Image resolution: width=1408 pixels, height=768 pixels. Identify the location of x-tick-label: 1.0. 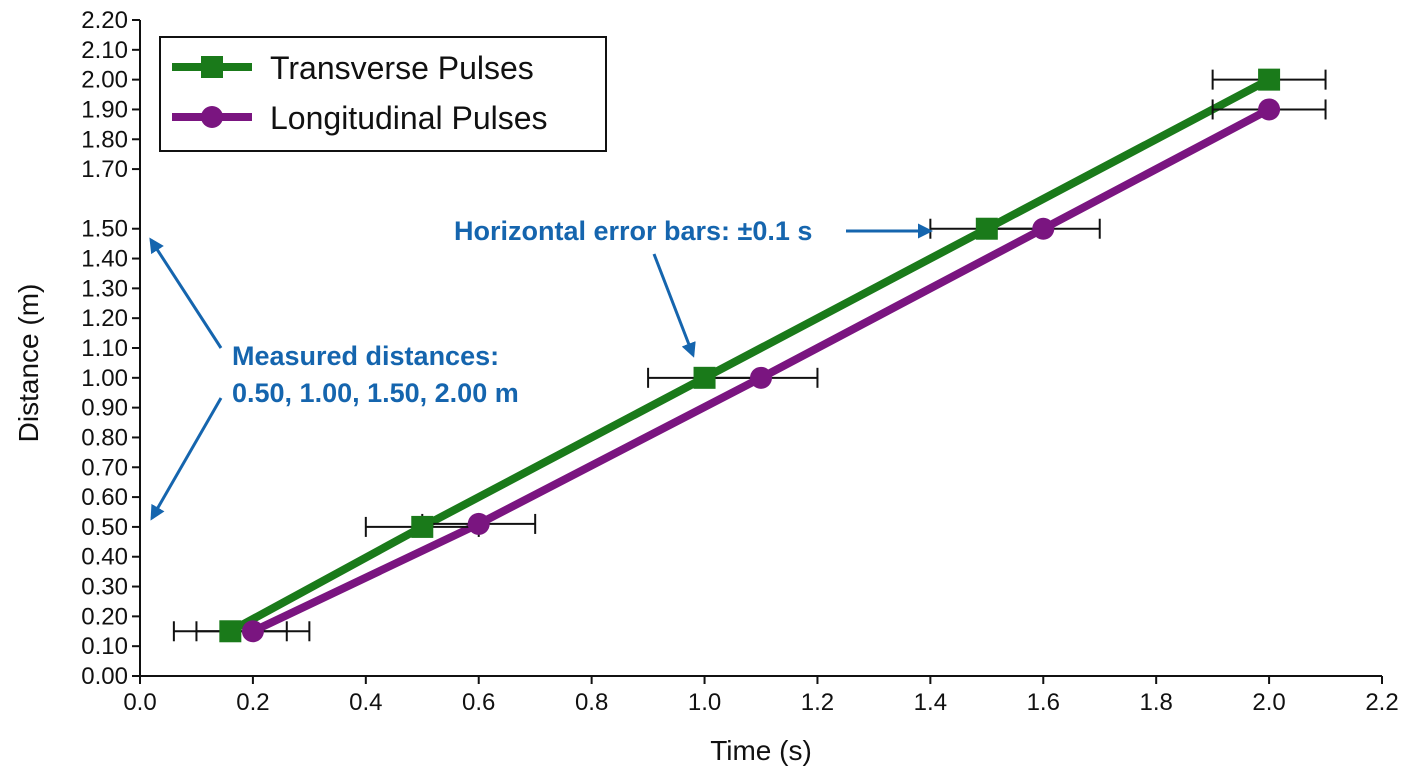
(704, 702).